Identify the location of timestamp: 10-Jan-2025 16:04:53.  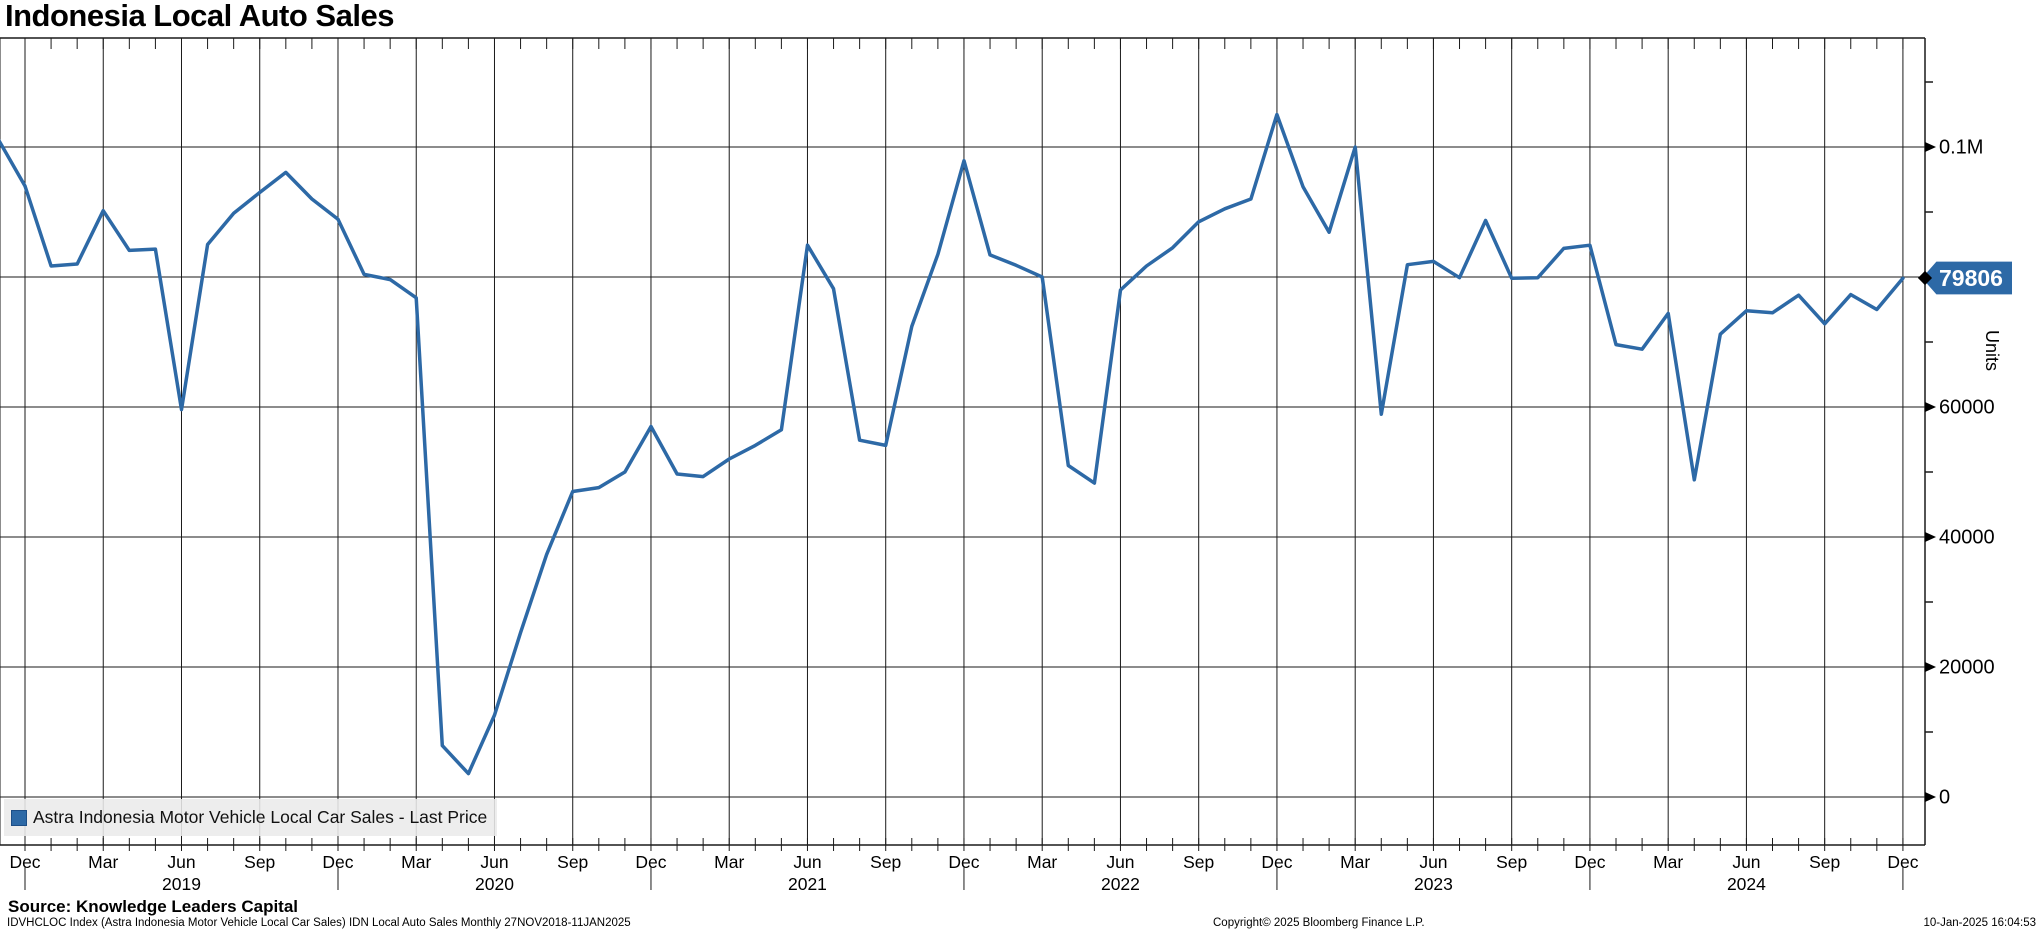
(1979, 923).